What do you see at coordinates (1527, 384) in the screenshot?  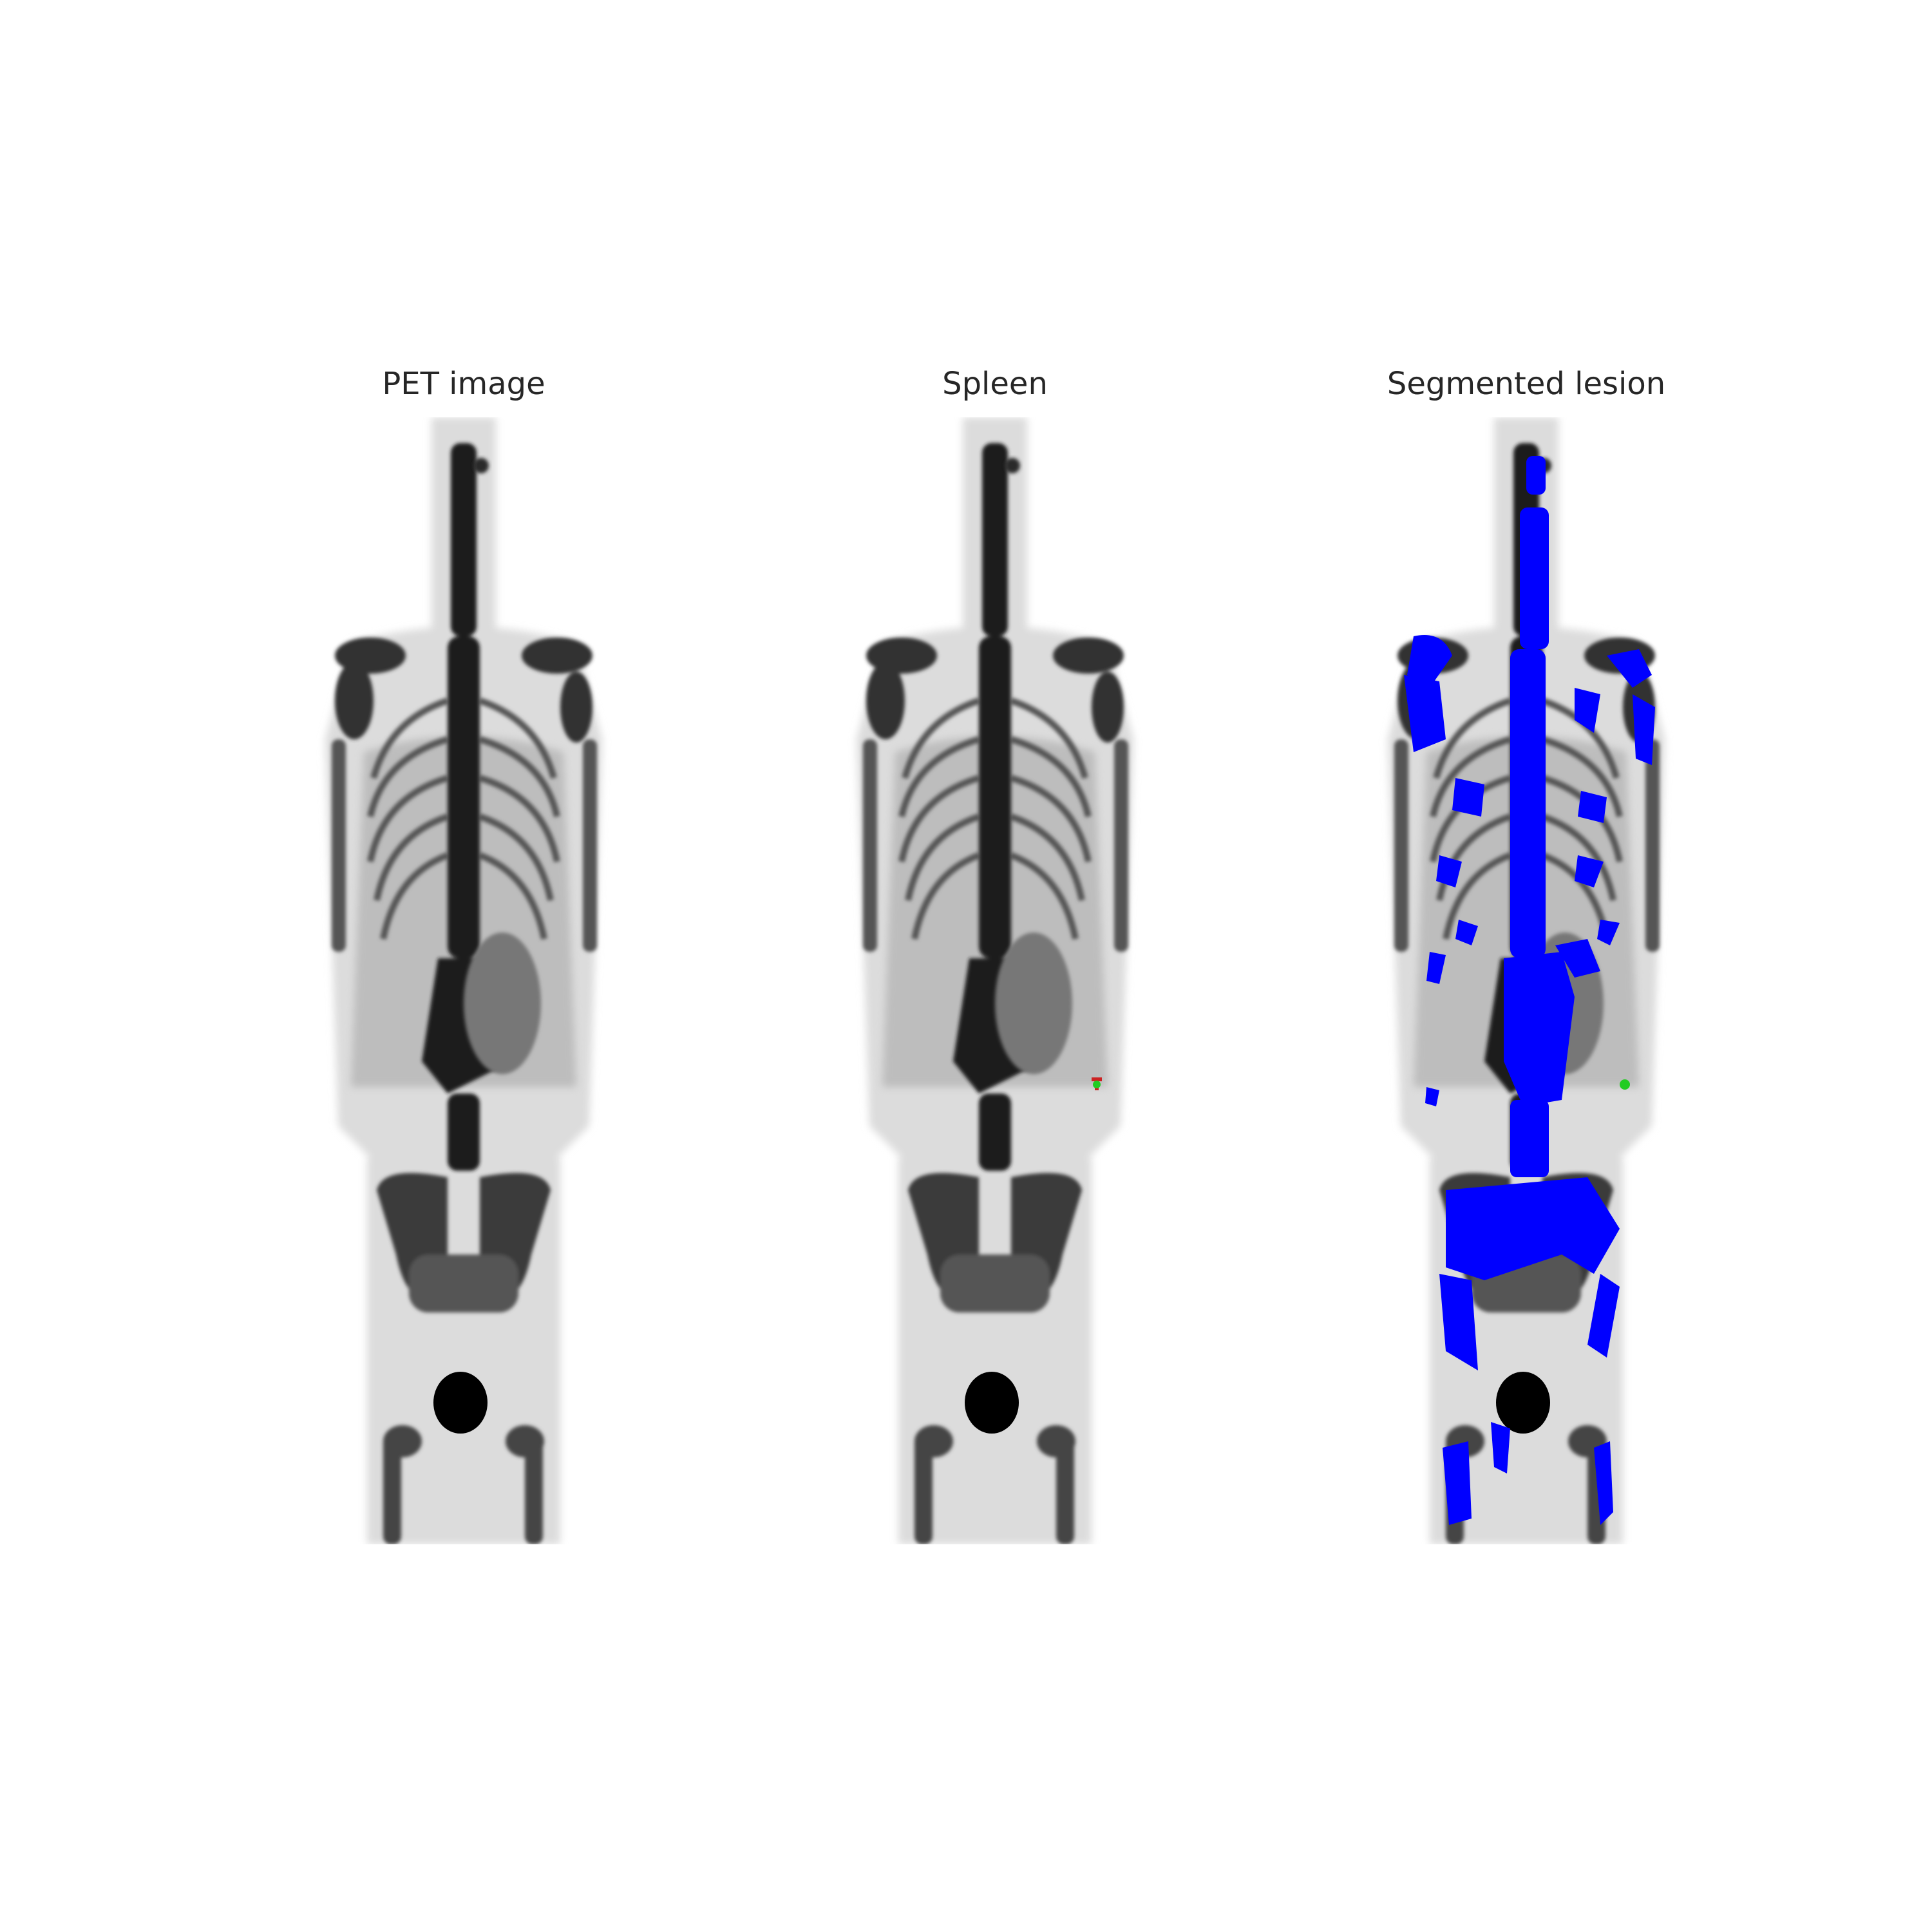 I see `panel-title-lesion: Segmented lesion` at bounding box center [1527, 384].